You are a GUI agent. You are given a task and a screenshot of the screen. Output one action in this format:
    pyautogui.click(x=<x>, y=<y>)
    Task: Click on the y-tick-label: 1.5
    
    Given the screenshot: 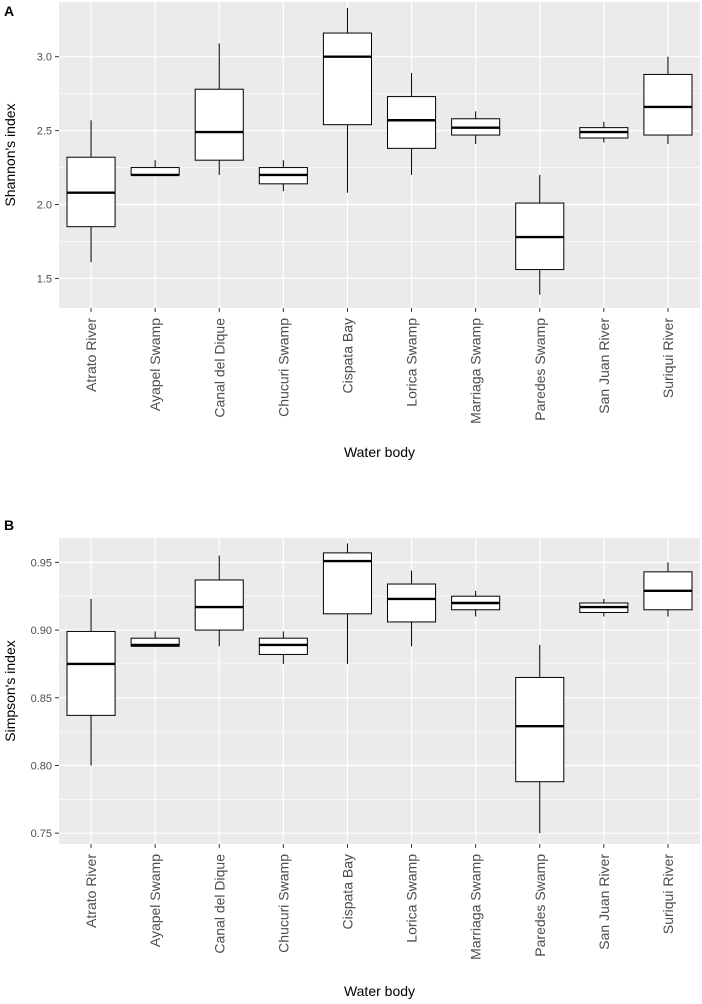 What is the action you would take?
    pyautogui.click(x=44, y=279)
    